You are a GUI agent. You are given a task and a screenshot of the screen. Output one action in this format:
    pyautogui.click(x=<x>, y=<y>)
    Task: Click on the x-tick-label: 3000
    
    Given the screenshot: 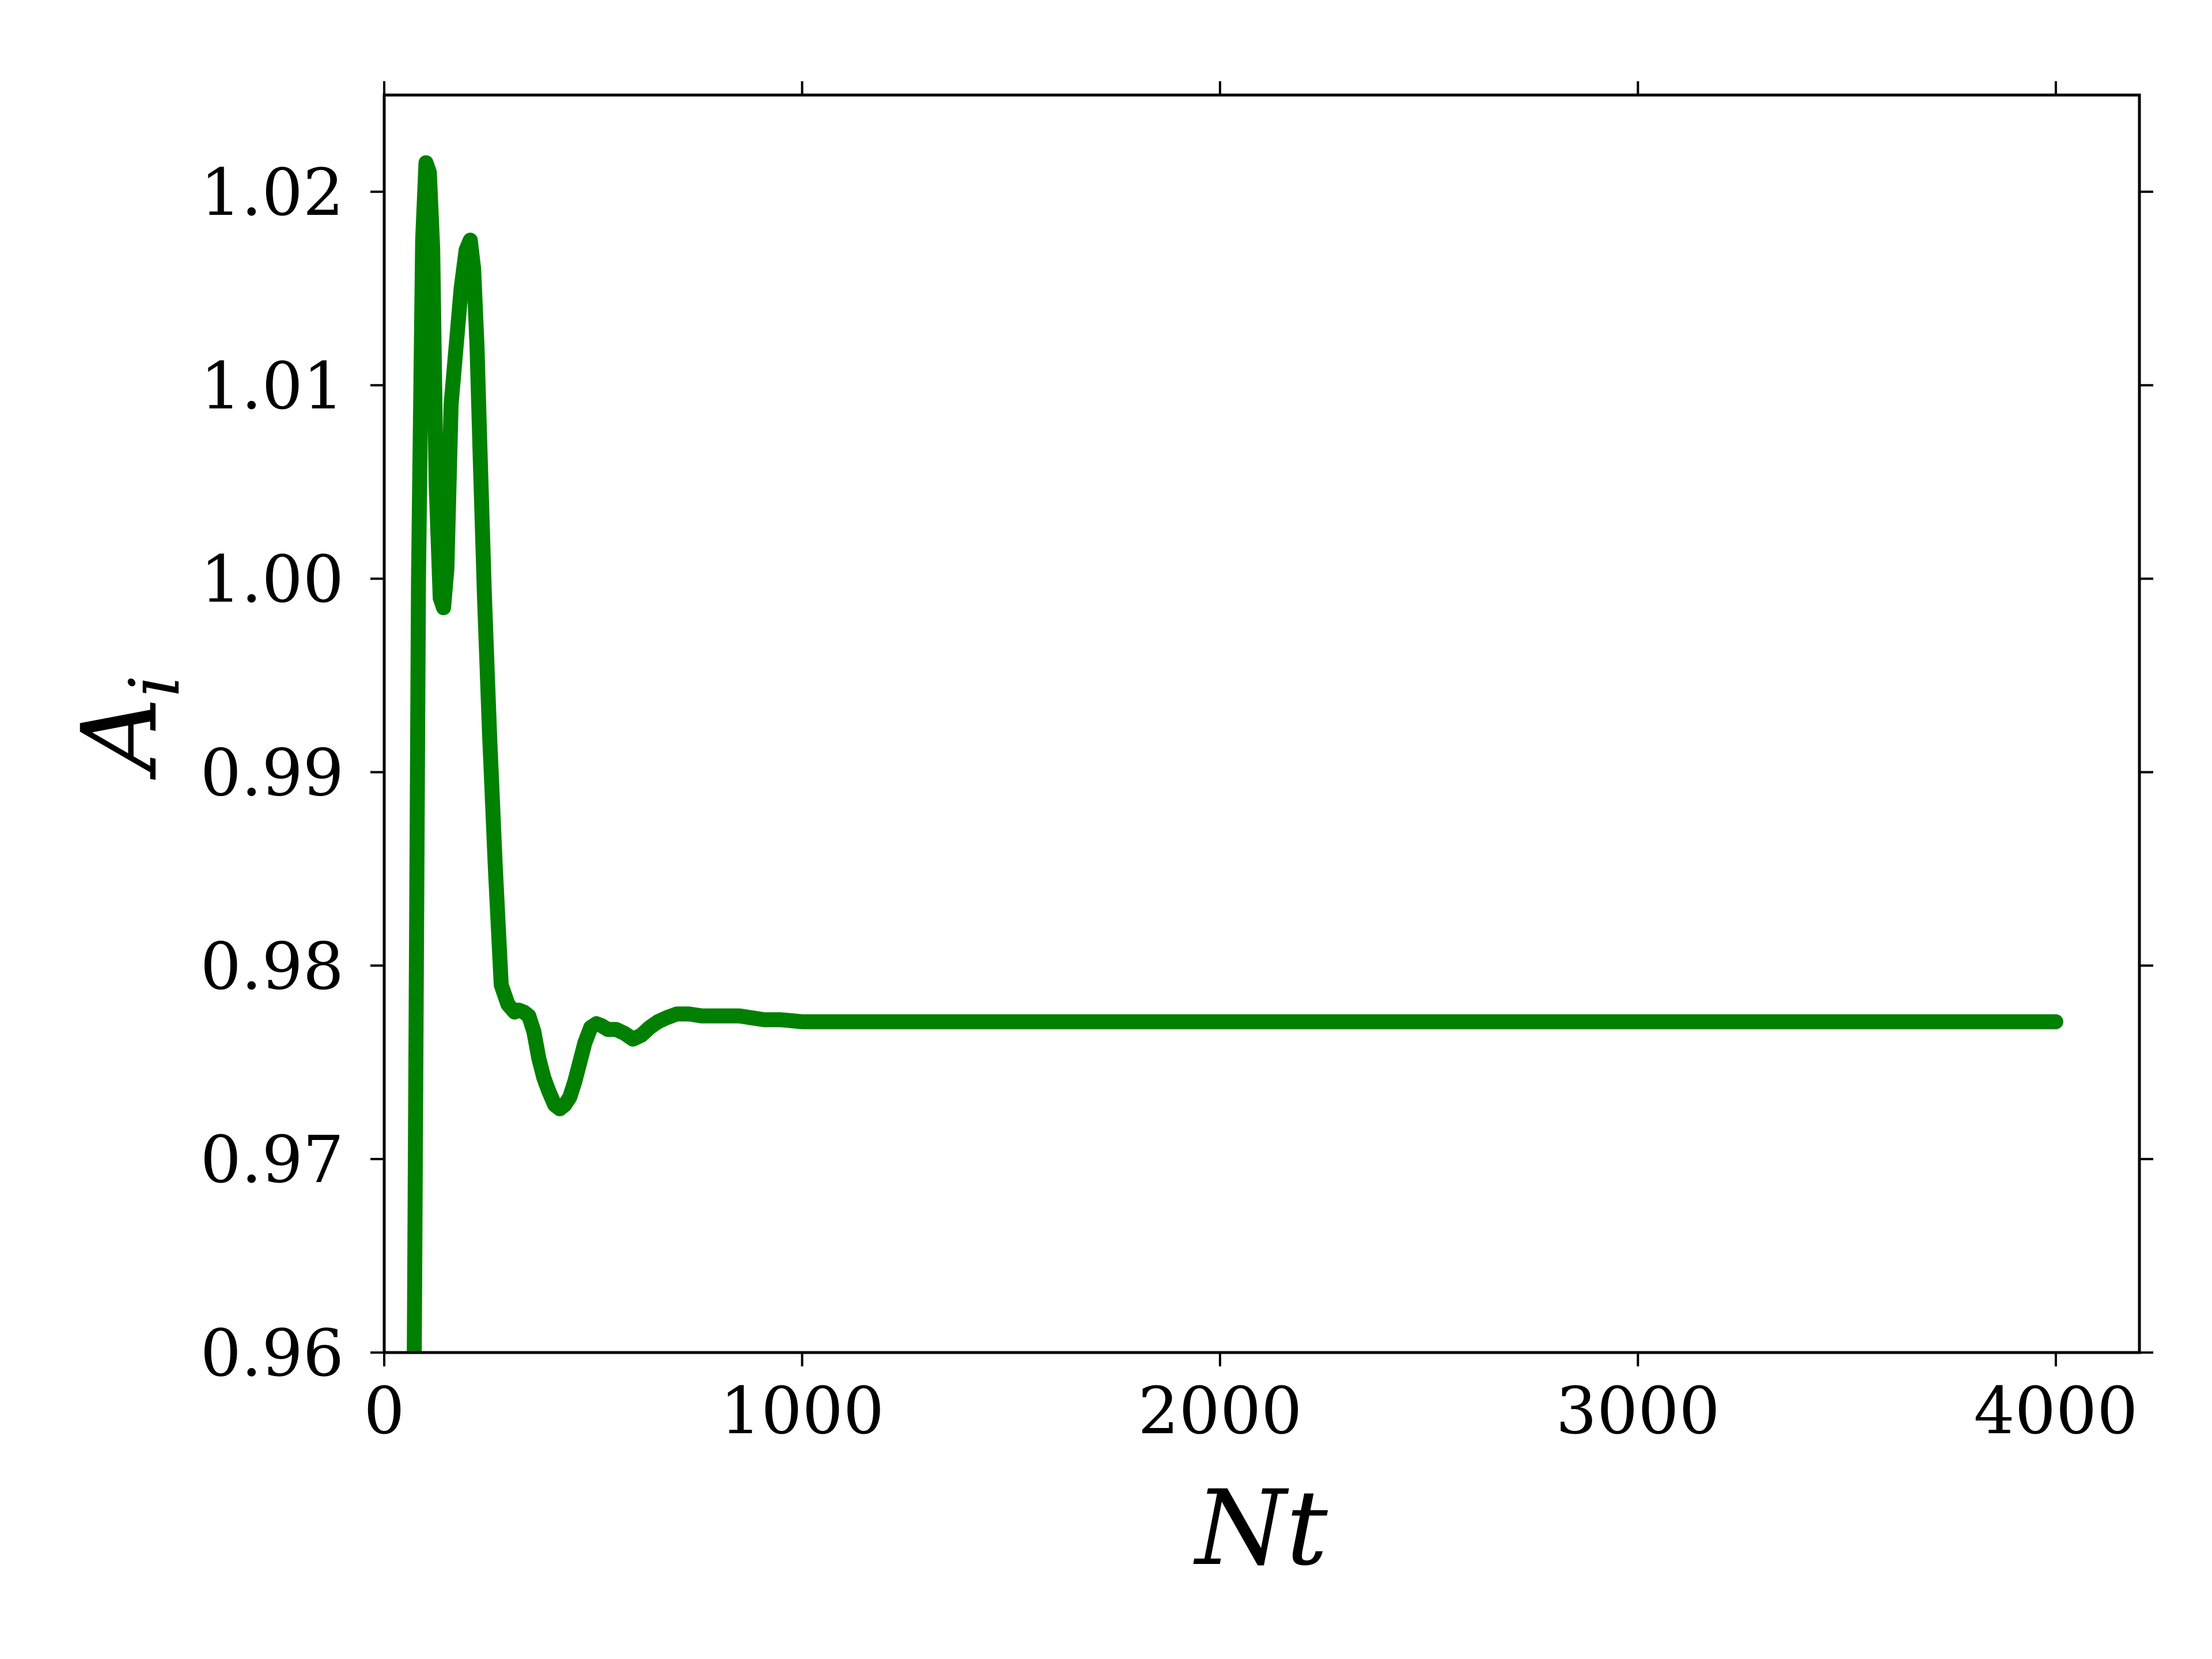 What is the action you would take?
    pyautogui.click(x=1638, y=1411)
    